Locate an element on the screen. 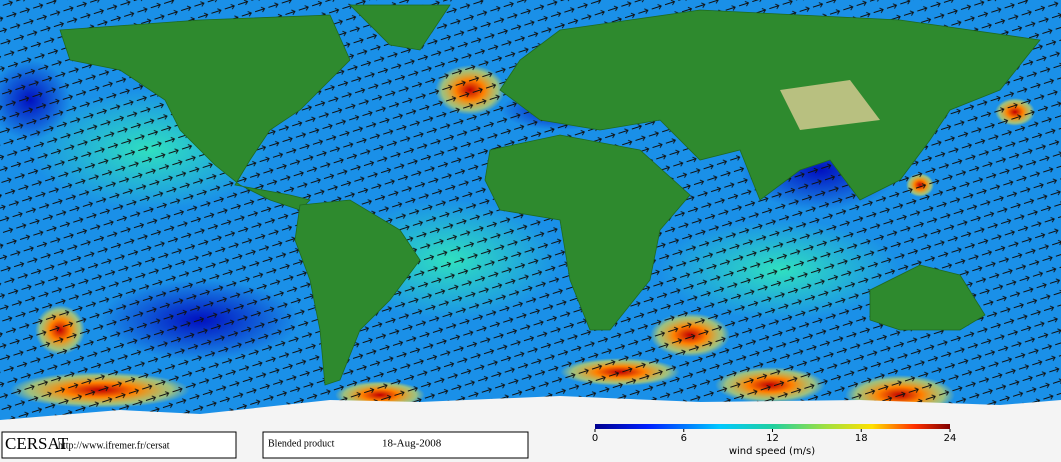 This screenshot has width=1061, height=462. colorbar-tick-label: 0 is located at coordinates (595, 438).